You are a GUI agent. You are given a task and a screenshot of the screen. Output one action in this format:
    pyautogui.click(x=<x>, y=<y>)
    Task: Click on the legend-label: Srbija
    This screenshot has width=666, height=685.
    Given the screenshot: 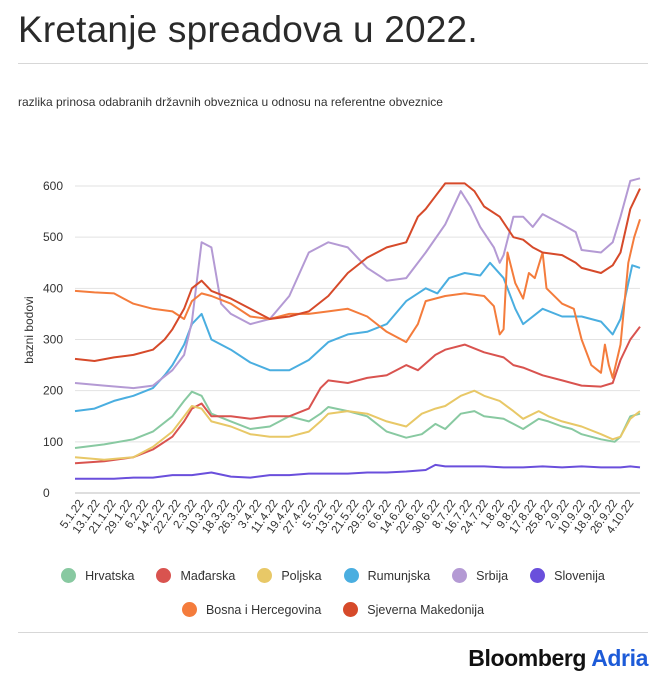 What is the action you would take?
    pyautogui.click(x=492, y=575)
    